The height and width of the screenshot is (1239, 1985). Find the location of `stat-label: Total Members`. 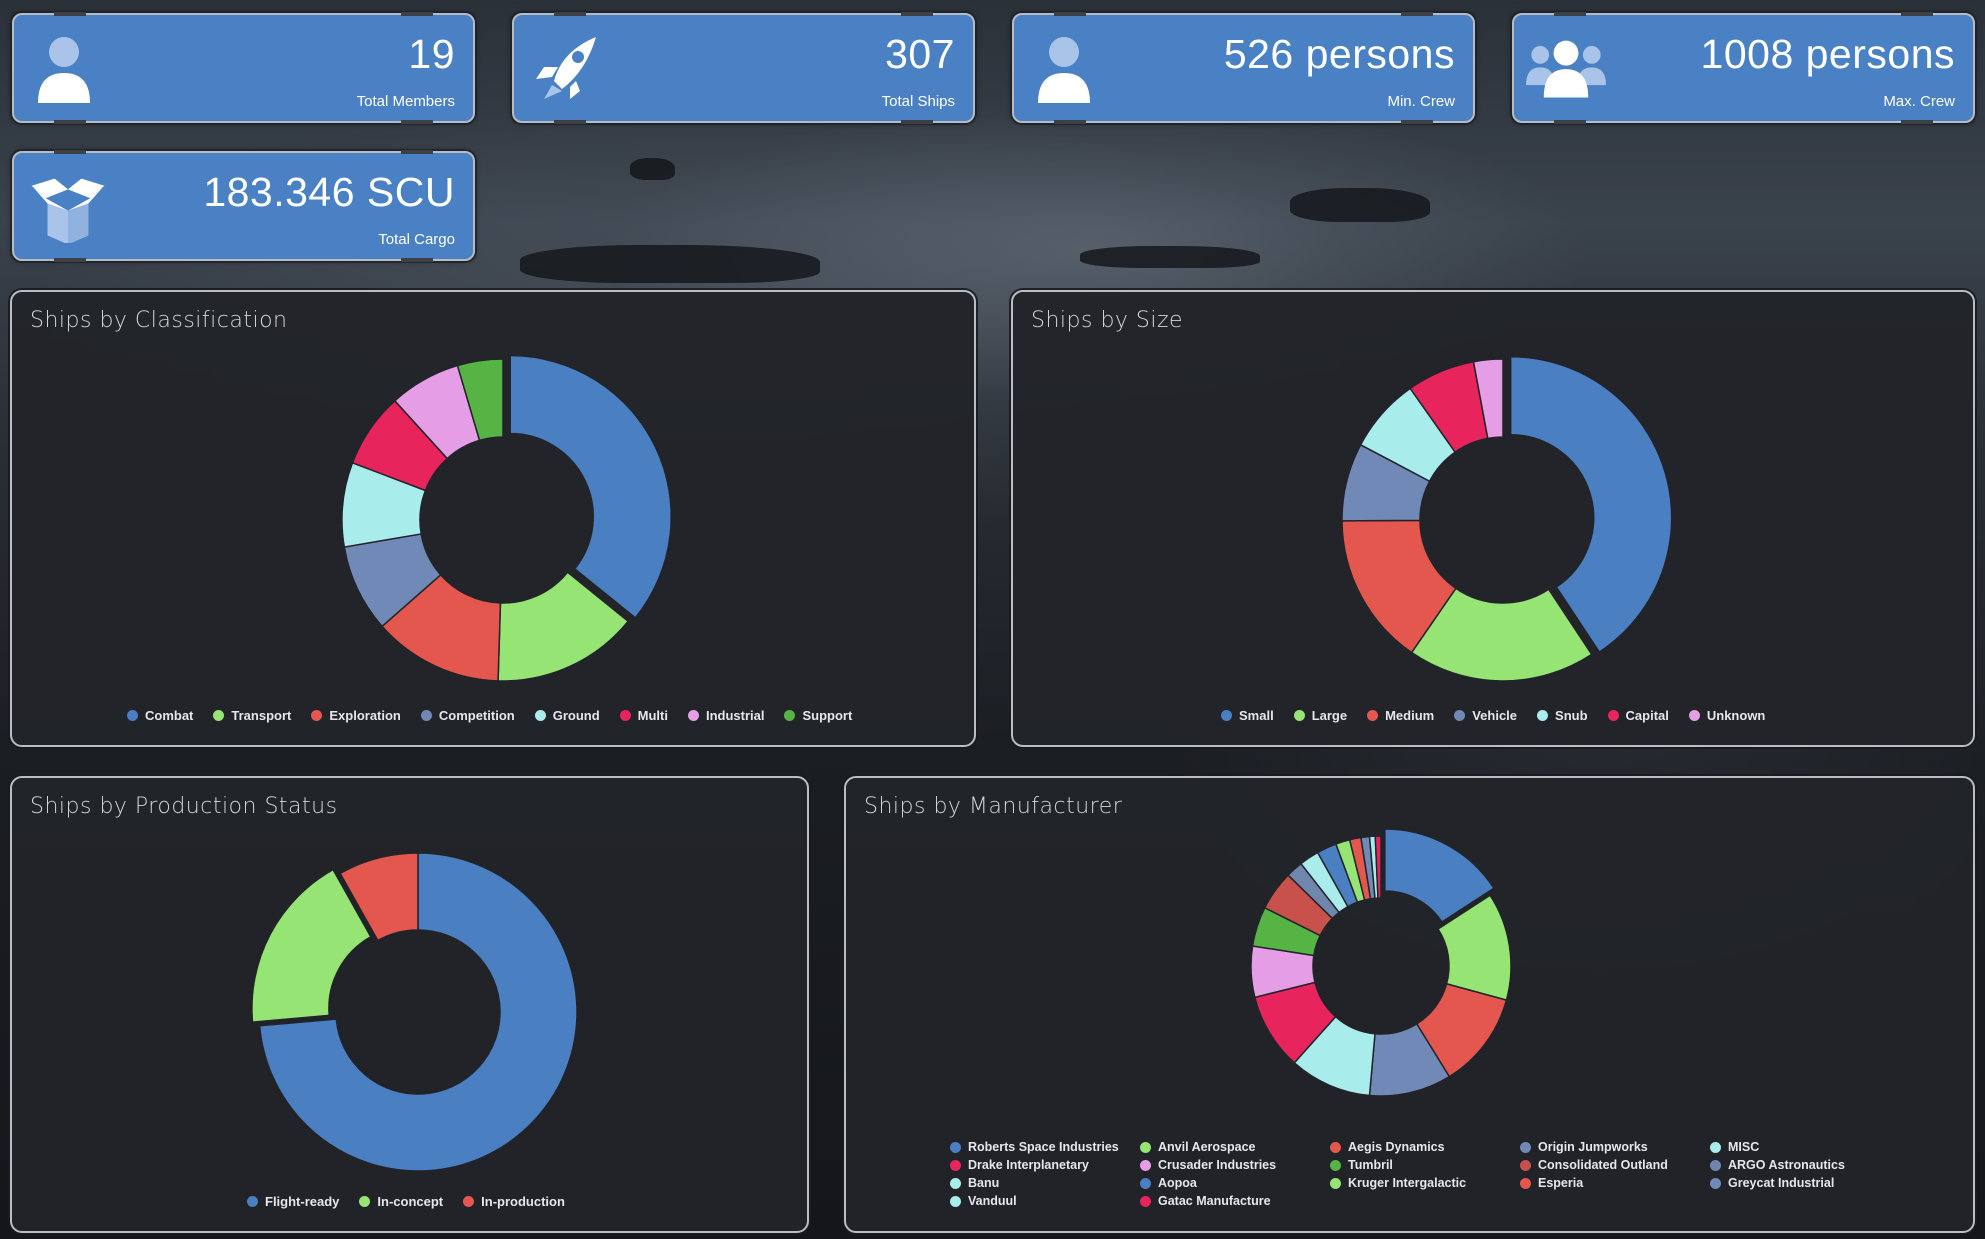

stat-label: Total Members is located at coordinates (405, 101).